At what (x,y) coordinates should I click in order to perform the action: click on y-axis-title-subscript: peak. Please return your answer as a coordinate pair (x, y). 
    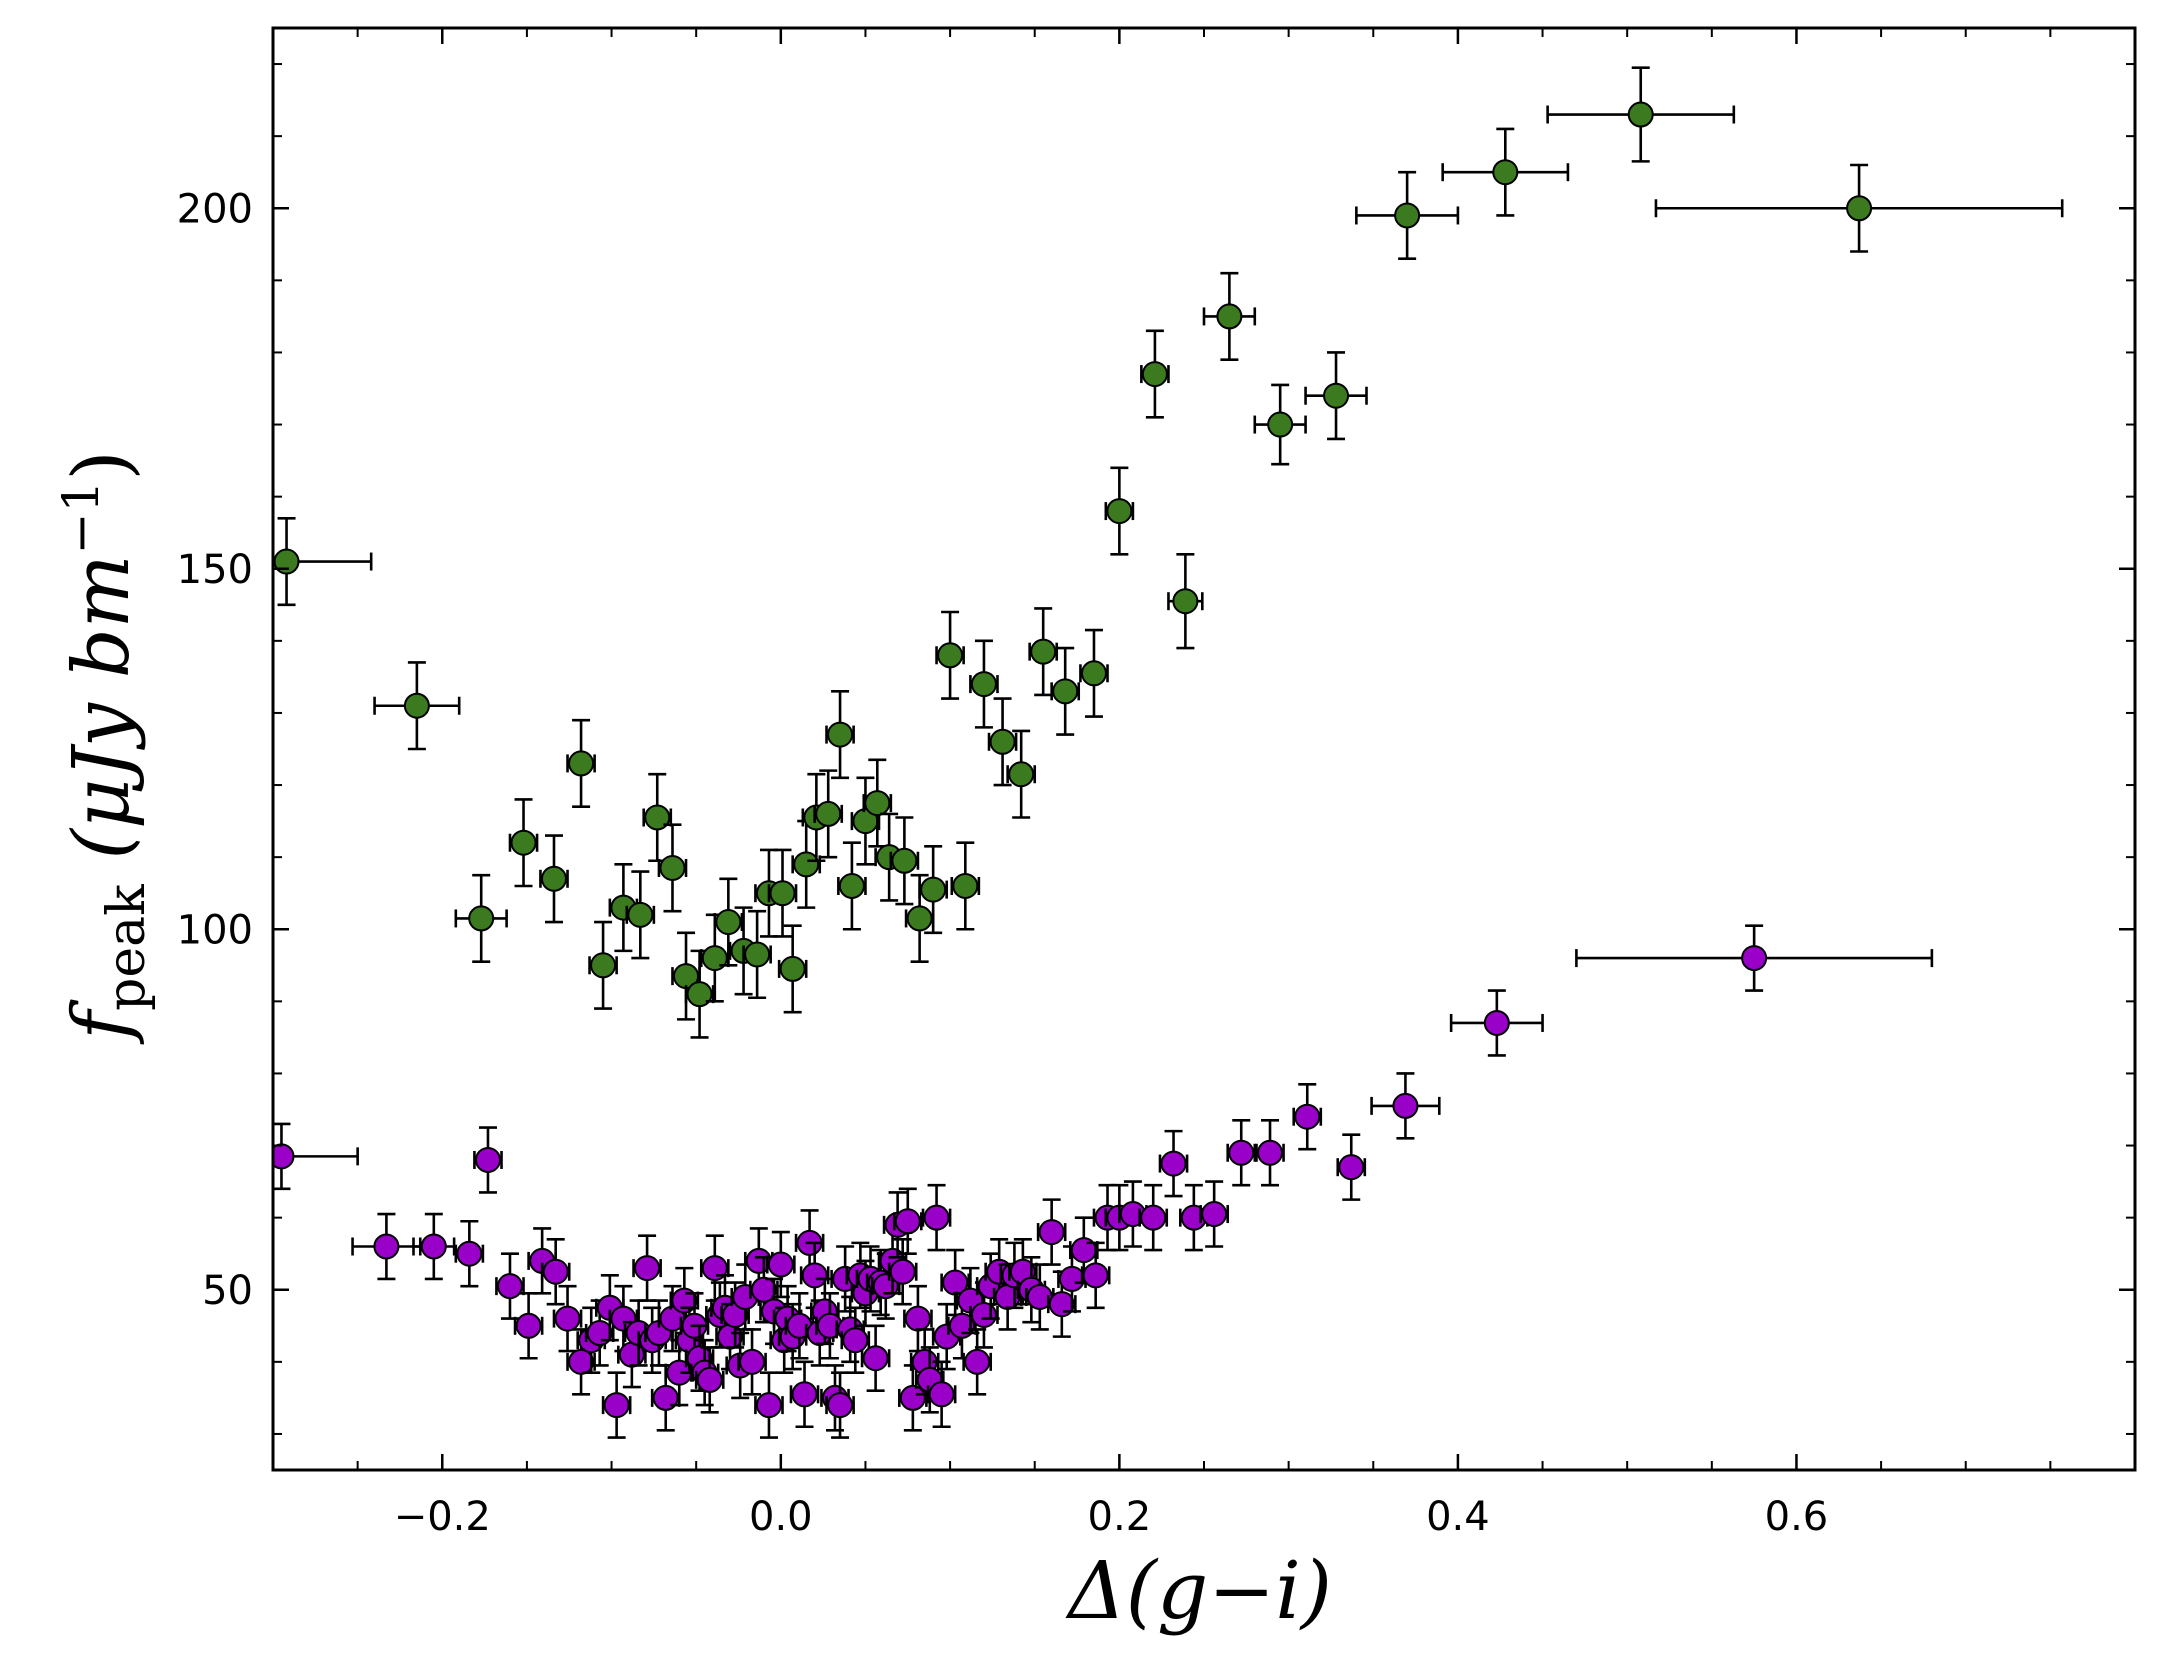
    Looking at the image, I should click on (127, 947).